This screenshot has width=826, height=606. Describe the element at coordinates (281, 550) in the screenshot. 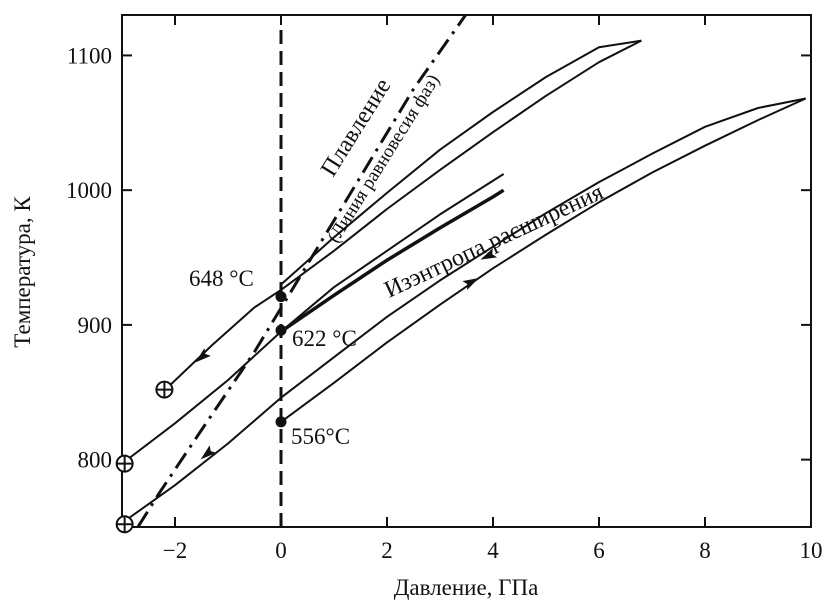

I see `x-tick-label: 0` at that location.